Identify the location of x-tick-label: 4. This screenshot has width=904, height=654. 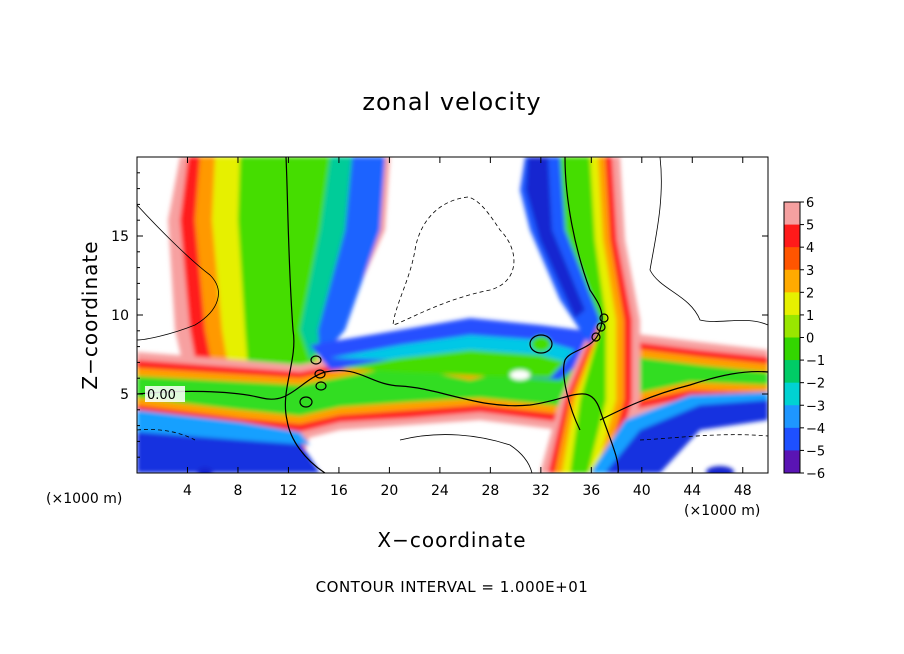
(187, 491).